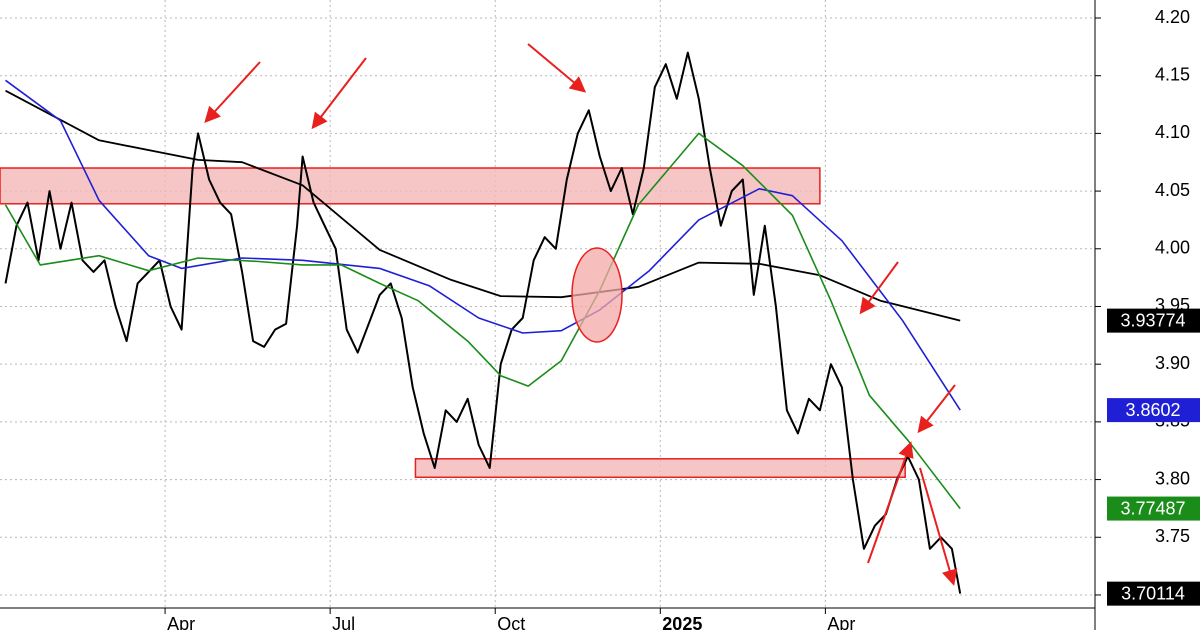  I want to click on last-value-label: 3.93774, so click(1152, 320).